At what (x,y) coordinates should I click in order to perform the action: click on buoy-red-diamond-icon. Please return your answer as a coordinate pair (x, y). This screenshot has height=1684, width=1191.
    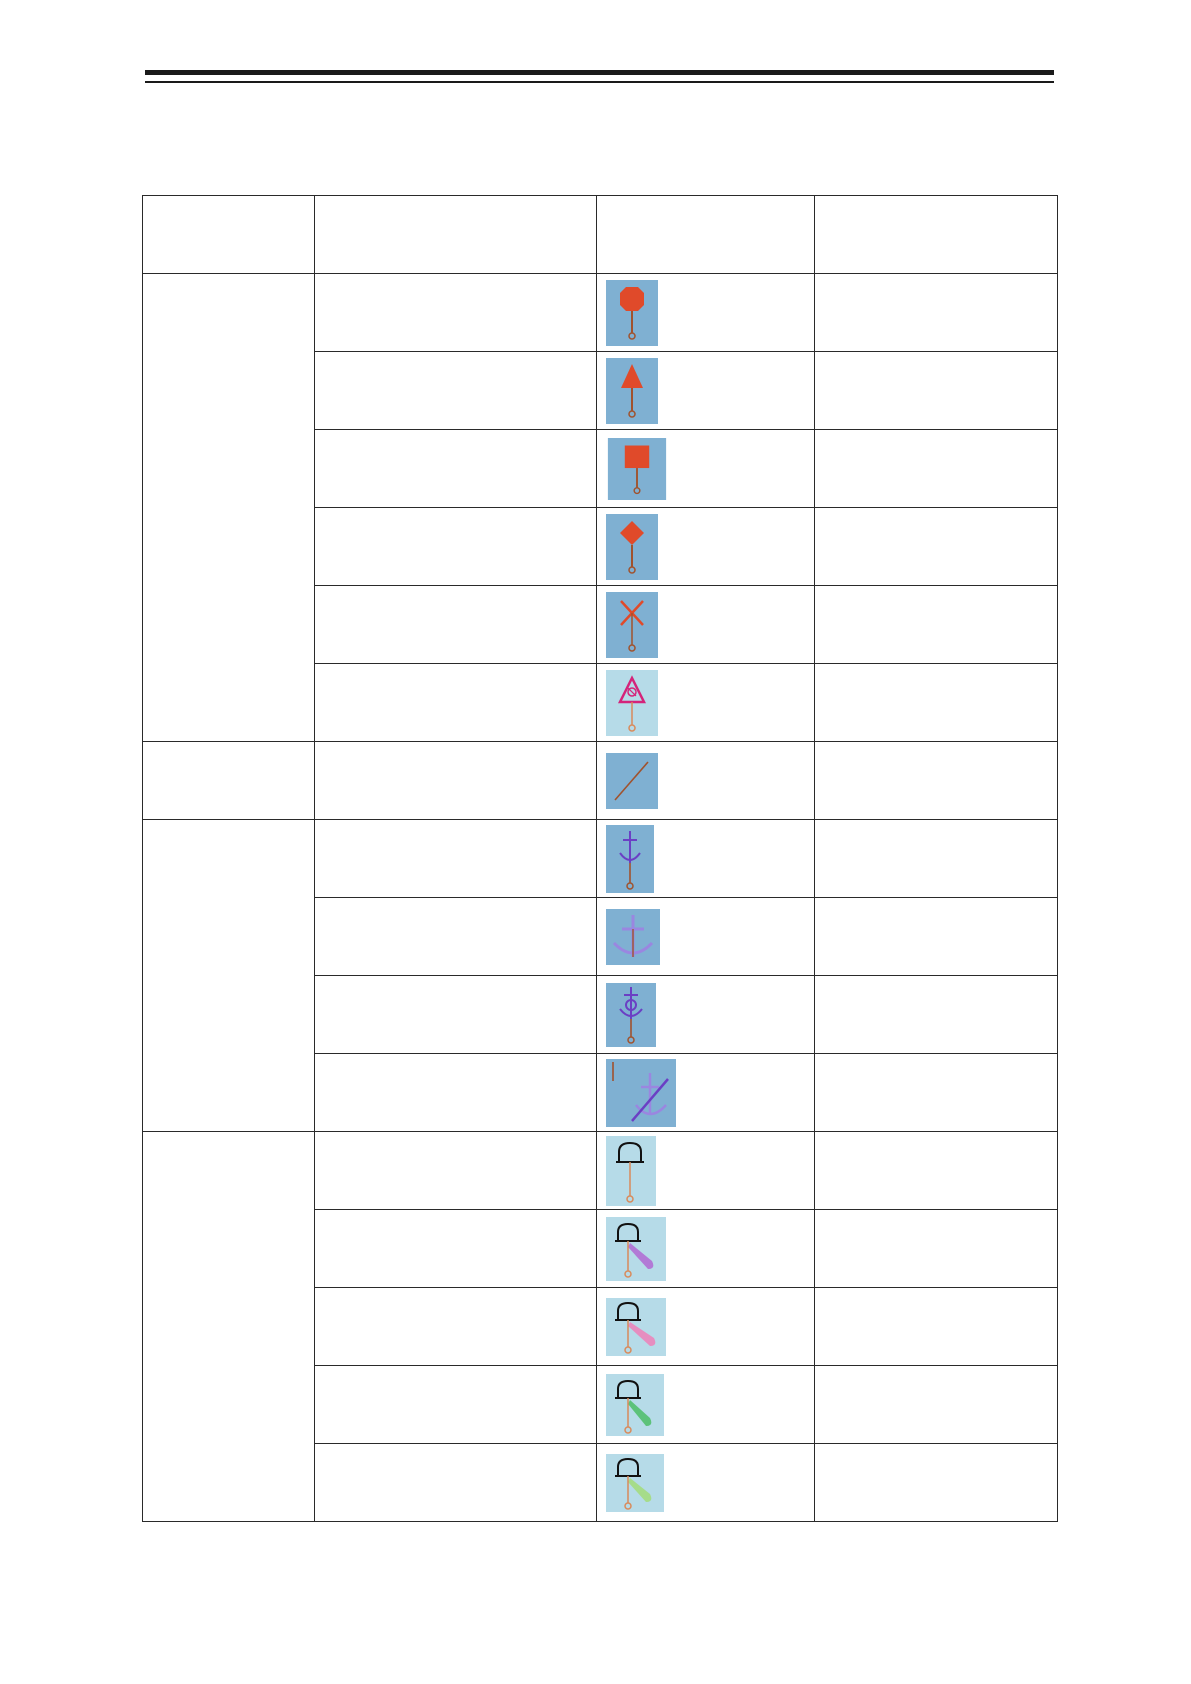
    Looking at the image, I should click on (632, 546).